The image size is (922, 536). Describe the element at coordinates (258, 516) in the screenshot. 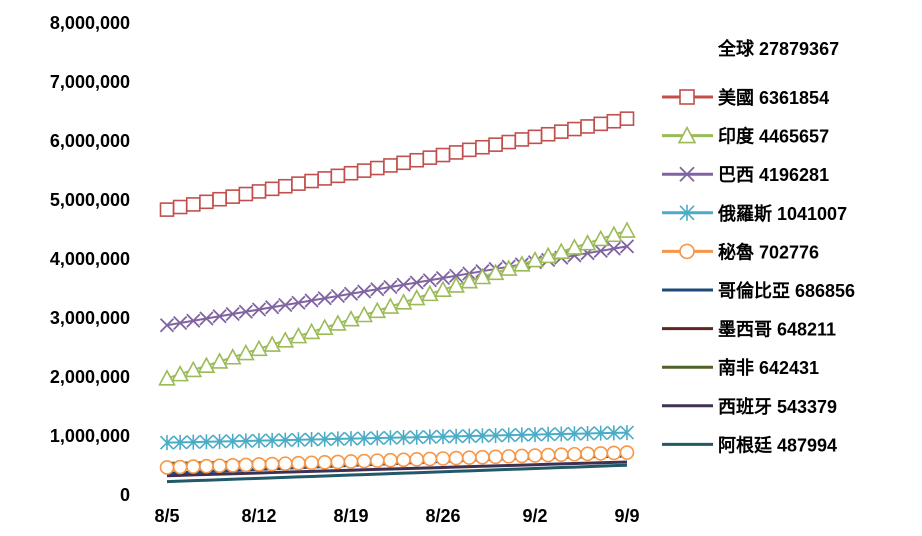

I see `x-tick-label: 8/12` at that location.